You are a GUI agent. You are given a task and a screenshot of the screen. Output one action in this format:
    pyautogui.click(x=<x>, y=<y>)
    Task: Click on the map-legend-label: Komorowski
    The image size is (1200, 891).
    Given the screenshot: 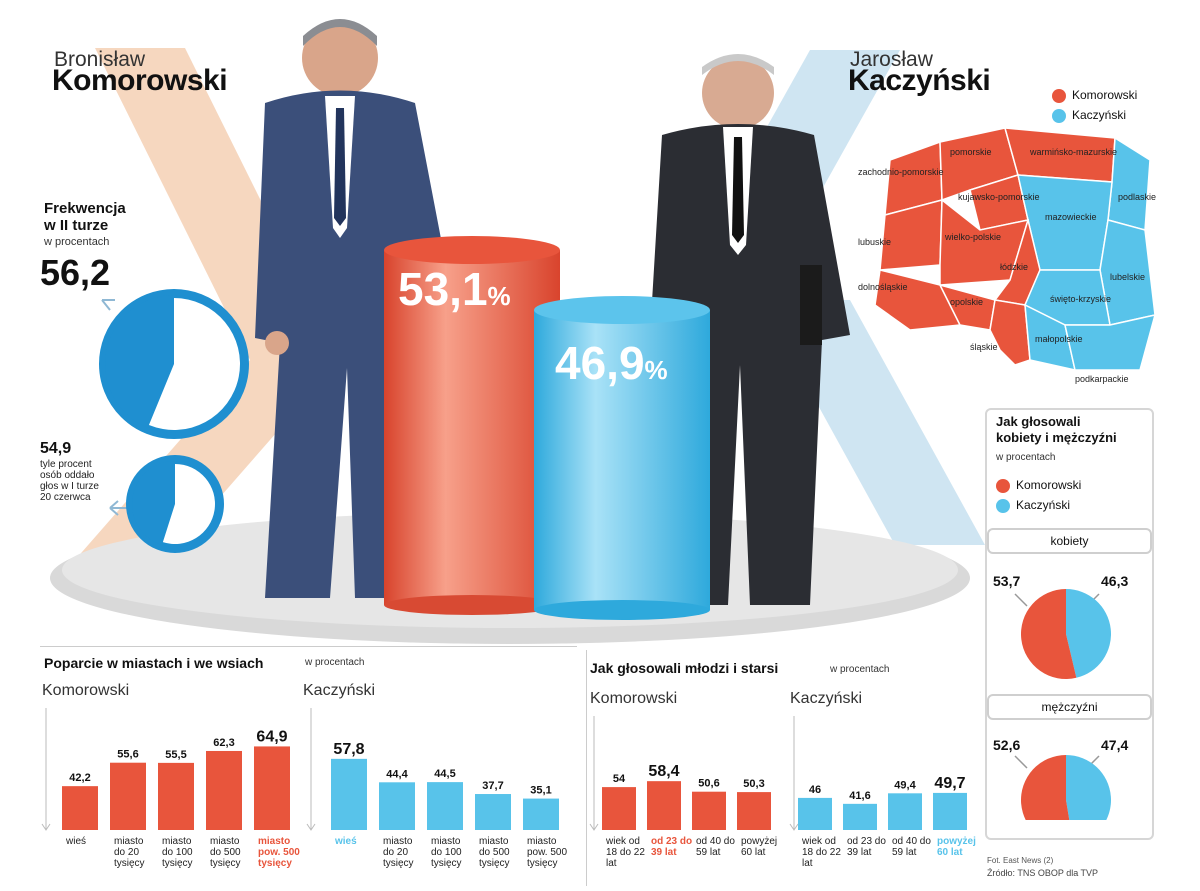 What is the action you would take?
    pyautogui.click(x=1105, y=95)
    